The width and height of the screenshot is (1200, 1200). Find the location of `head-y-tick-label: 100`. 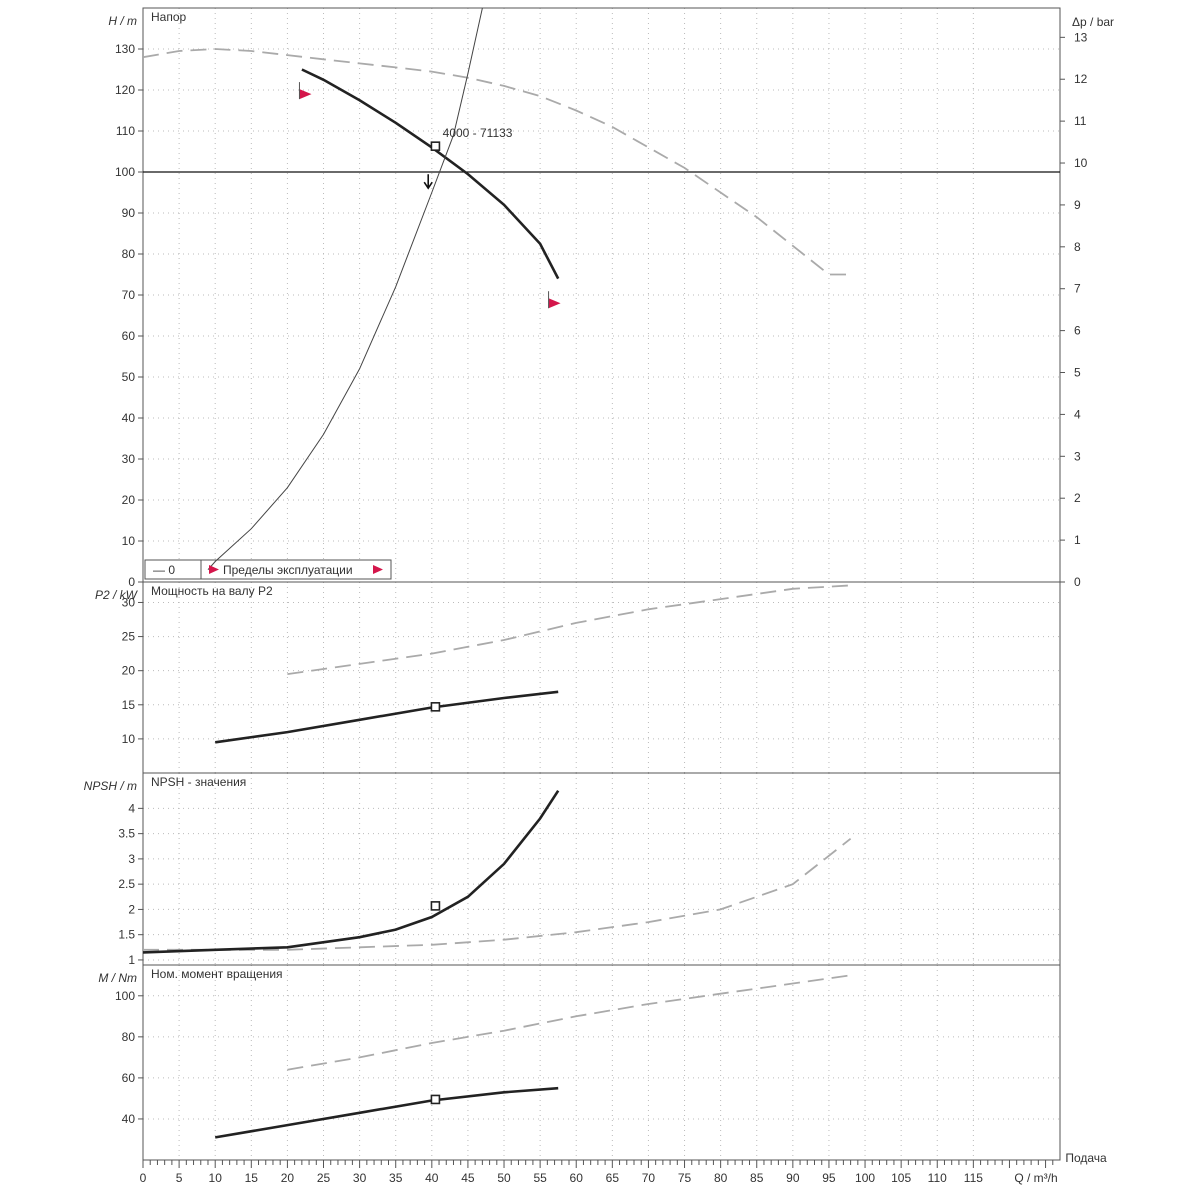

head-y-tick-label: 100 is located at coordinates (125, 172).